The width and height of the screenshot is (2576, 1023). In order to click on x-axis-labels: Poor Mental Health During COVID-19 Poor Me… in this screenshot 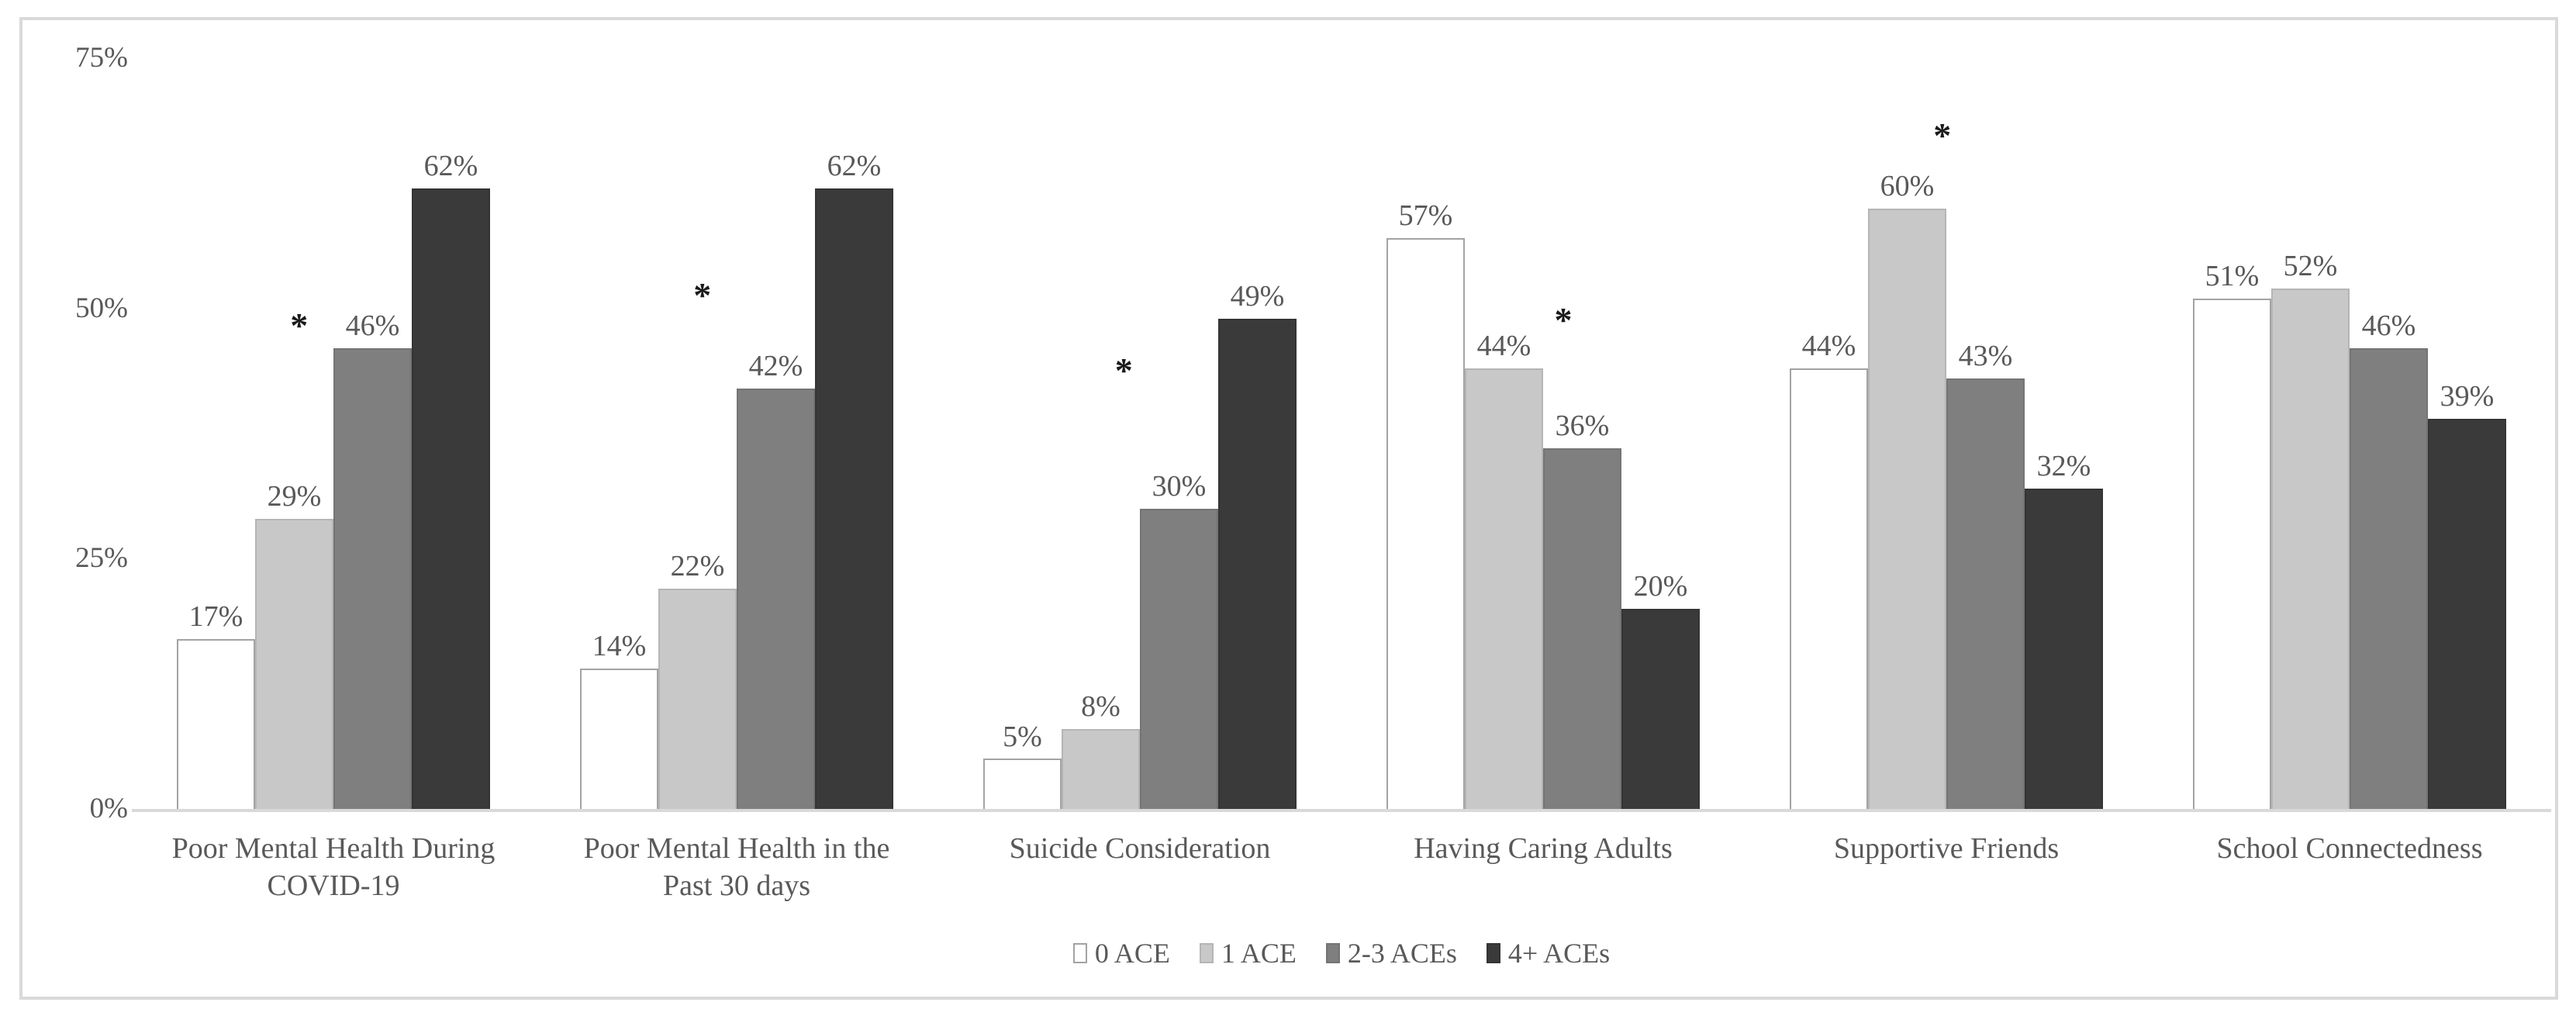, I will do `click(1342, 876)`.